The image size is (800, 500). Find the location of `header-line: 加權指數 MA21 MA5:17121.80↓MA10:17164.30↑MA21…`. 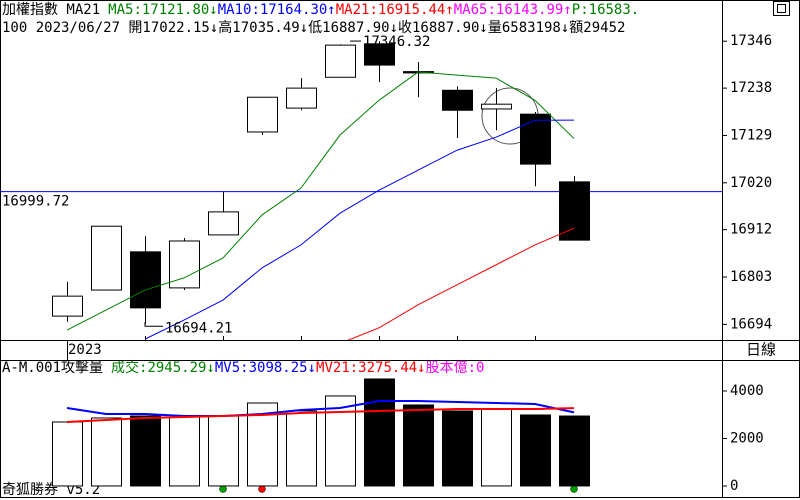

header-line: 加權指數 MA21 MA5:17121.80↓MA10:17164.30↑MA21… is located at coordinates (320, 10).